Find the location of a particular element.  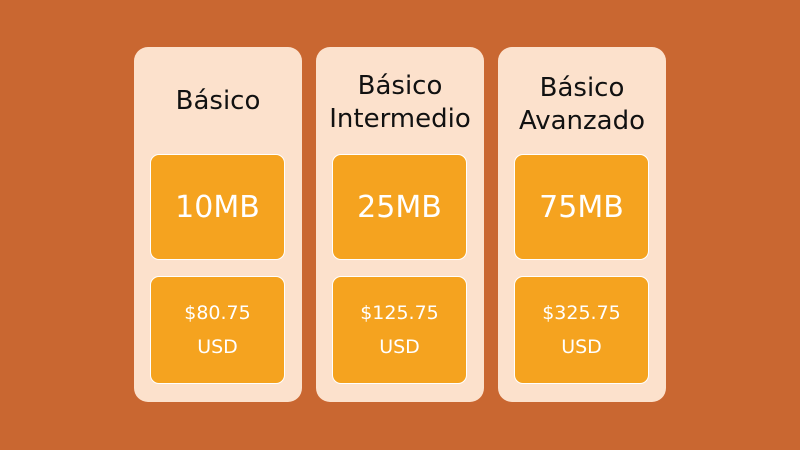

plan-price: $325.75 is located at coordinates (581, 313).